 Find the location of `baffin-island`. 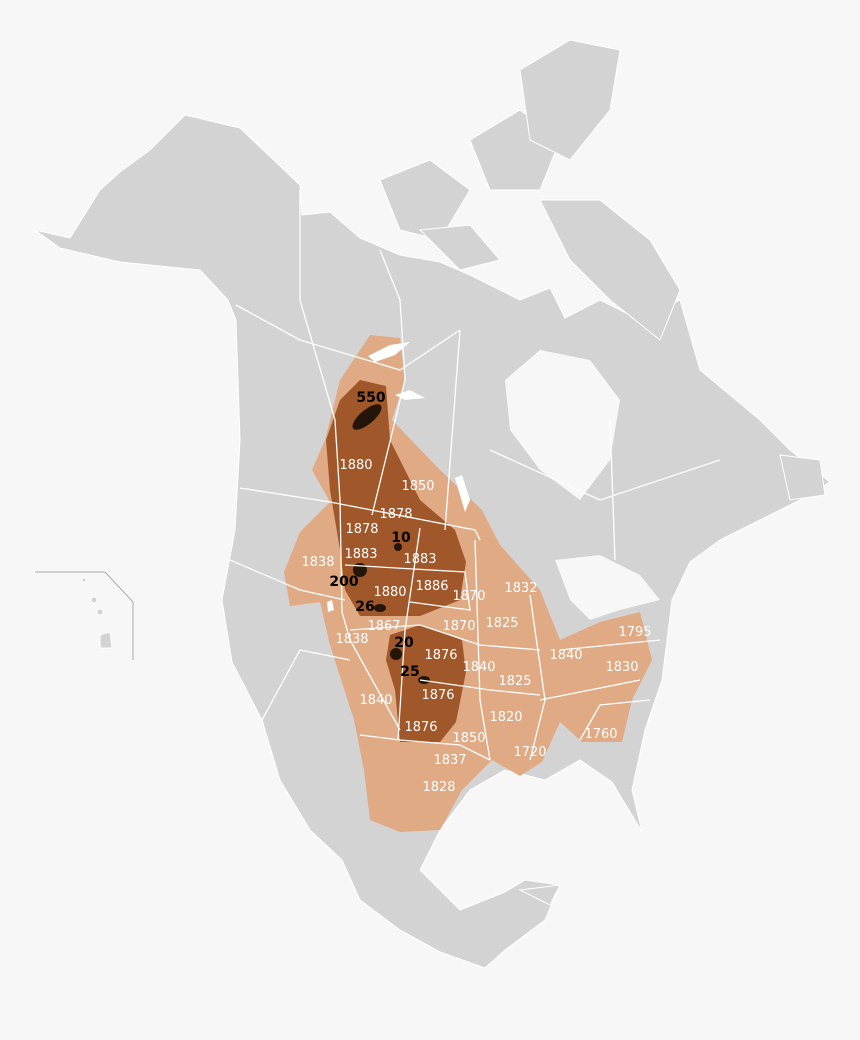

baffin-island is located at coordinates (610, 270).